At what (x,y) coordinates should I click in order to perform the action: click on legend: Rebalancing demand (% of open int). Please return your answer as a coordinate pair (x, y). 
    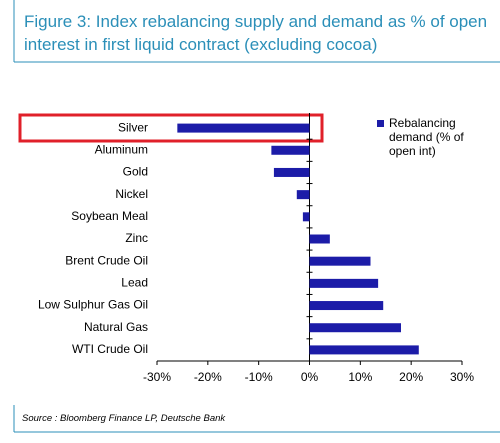
    Looking at the image, I should click on (433, 137).